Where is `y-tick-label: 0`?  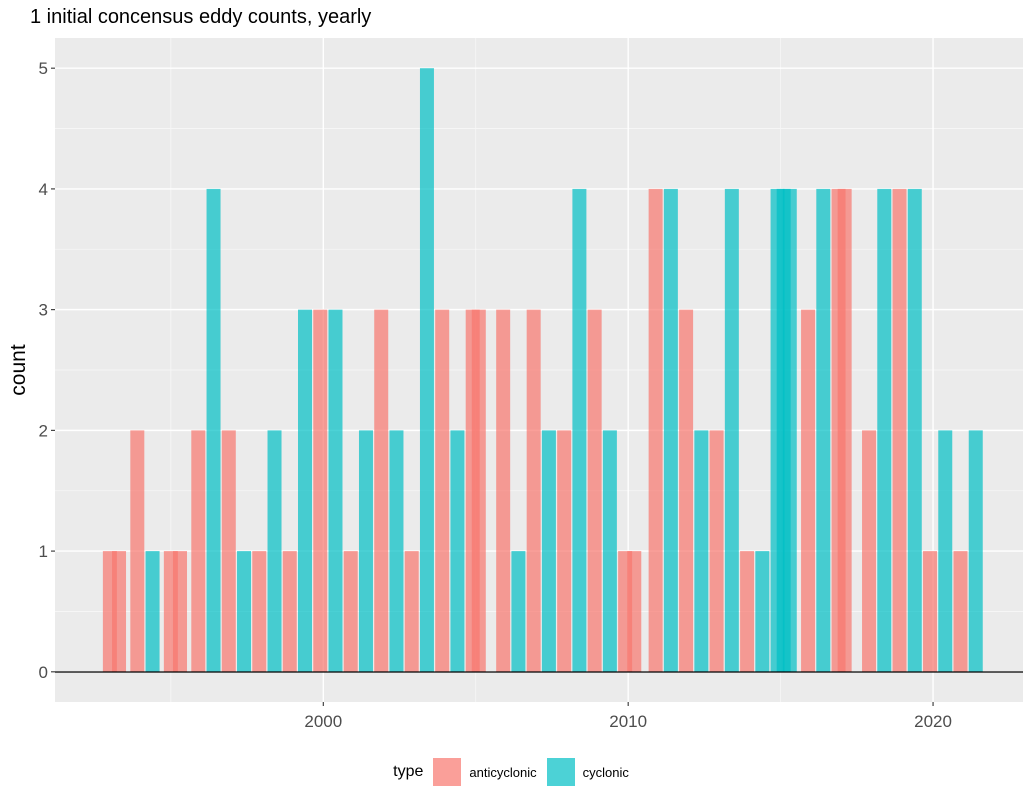
y-tick-label: 0 is located at coordinates (43, 672).